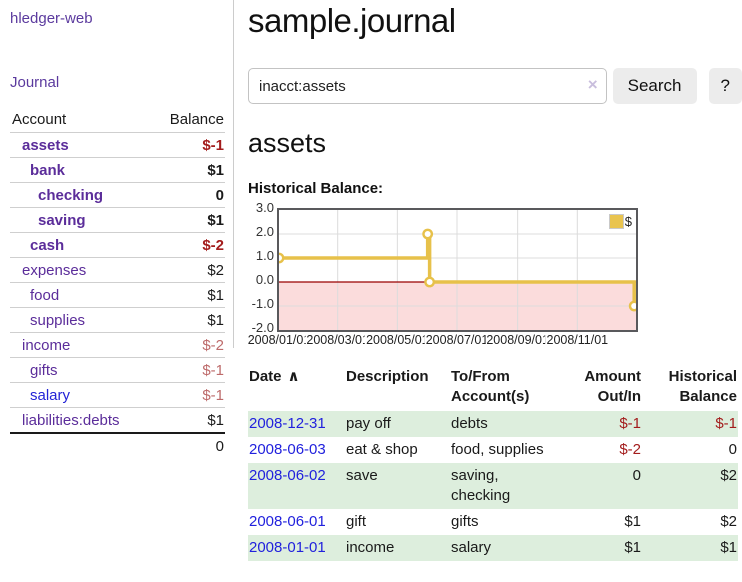 The image size is (742, 582). What do you see at coordinates (117, 320) in the screenshot?
I see `account-row: supplies $1` at bounding box center [117, 320].